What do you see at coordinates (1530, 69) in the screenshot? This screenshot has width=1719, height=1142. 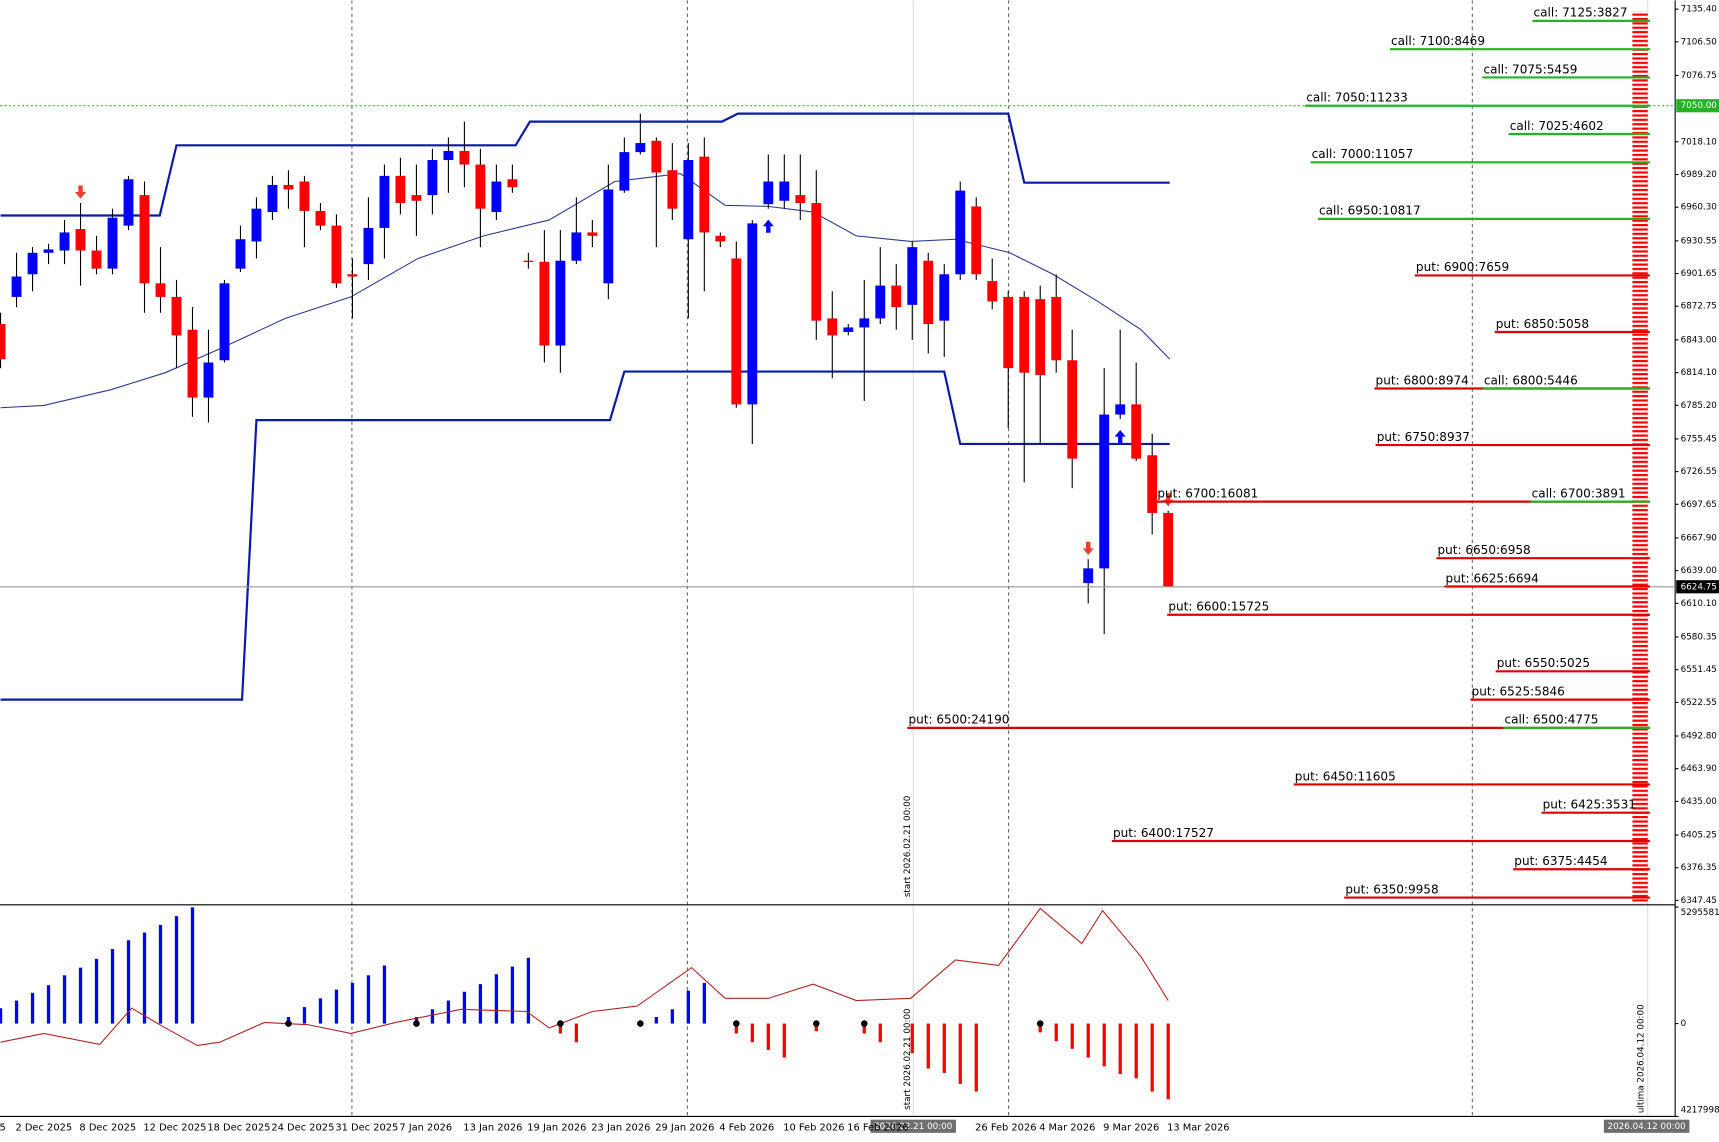 I see `oi-label: call: 7075:5459` at bounding box center [1530, 69].